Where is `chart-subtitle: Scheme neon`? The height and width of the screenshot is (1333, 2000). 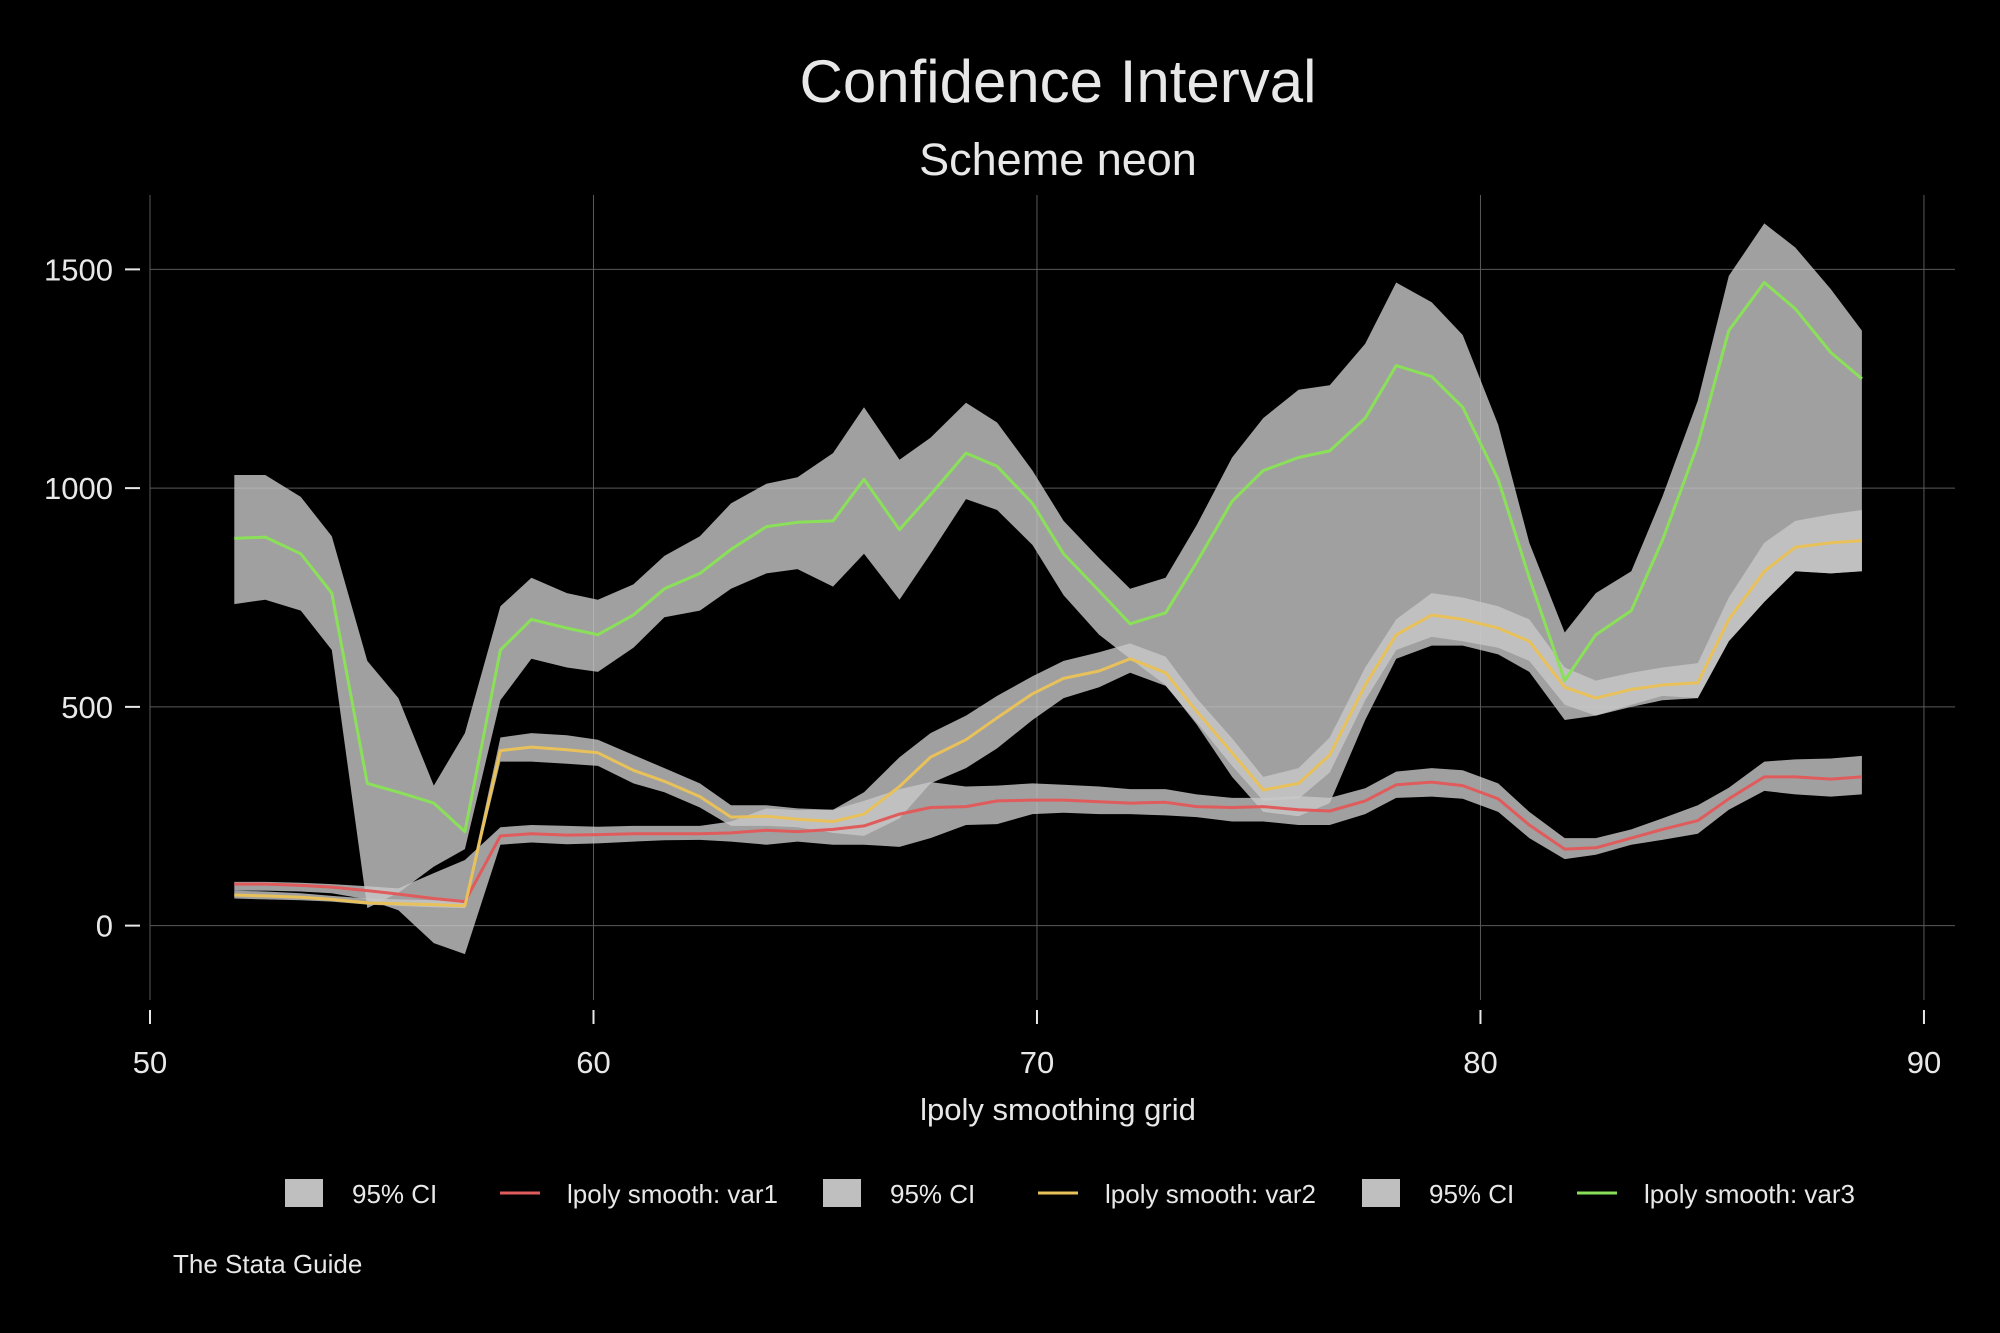
chart-subtitle: Scheme neon is located at coordinates (1058, 159).